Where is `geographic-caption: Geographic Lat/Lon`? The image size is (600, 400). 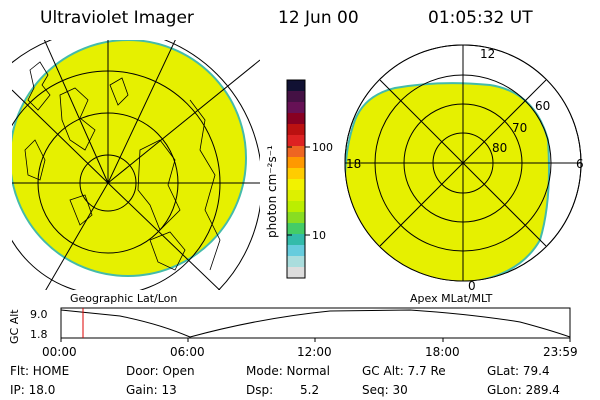 geographic-caption: Geographic Lat/Lon is located at coordinates (123, 298).